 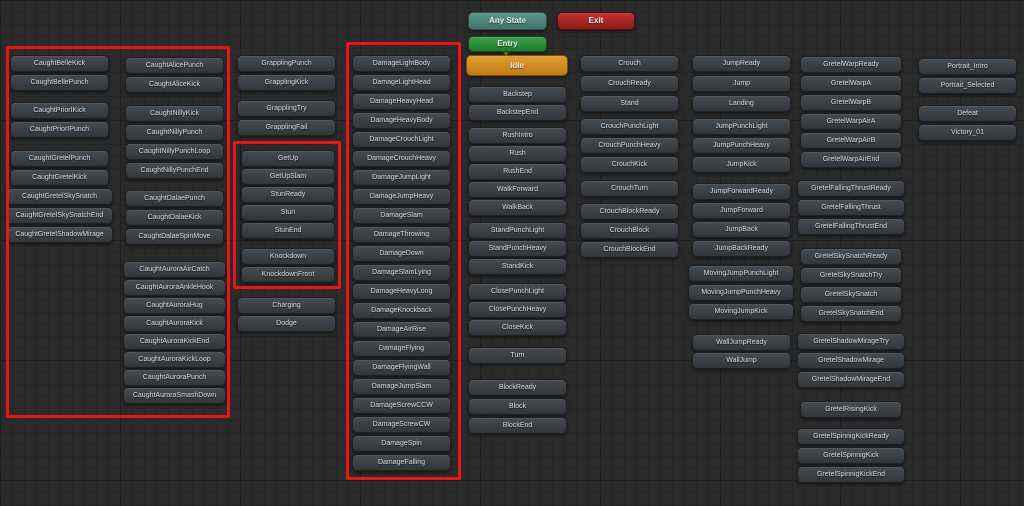 What do you see at coordinates (401, 196) in the screenshot?
I see `state-node: DamageJumpHeavy` at bounding box center [401, 196].